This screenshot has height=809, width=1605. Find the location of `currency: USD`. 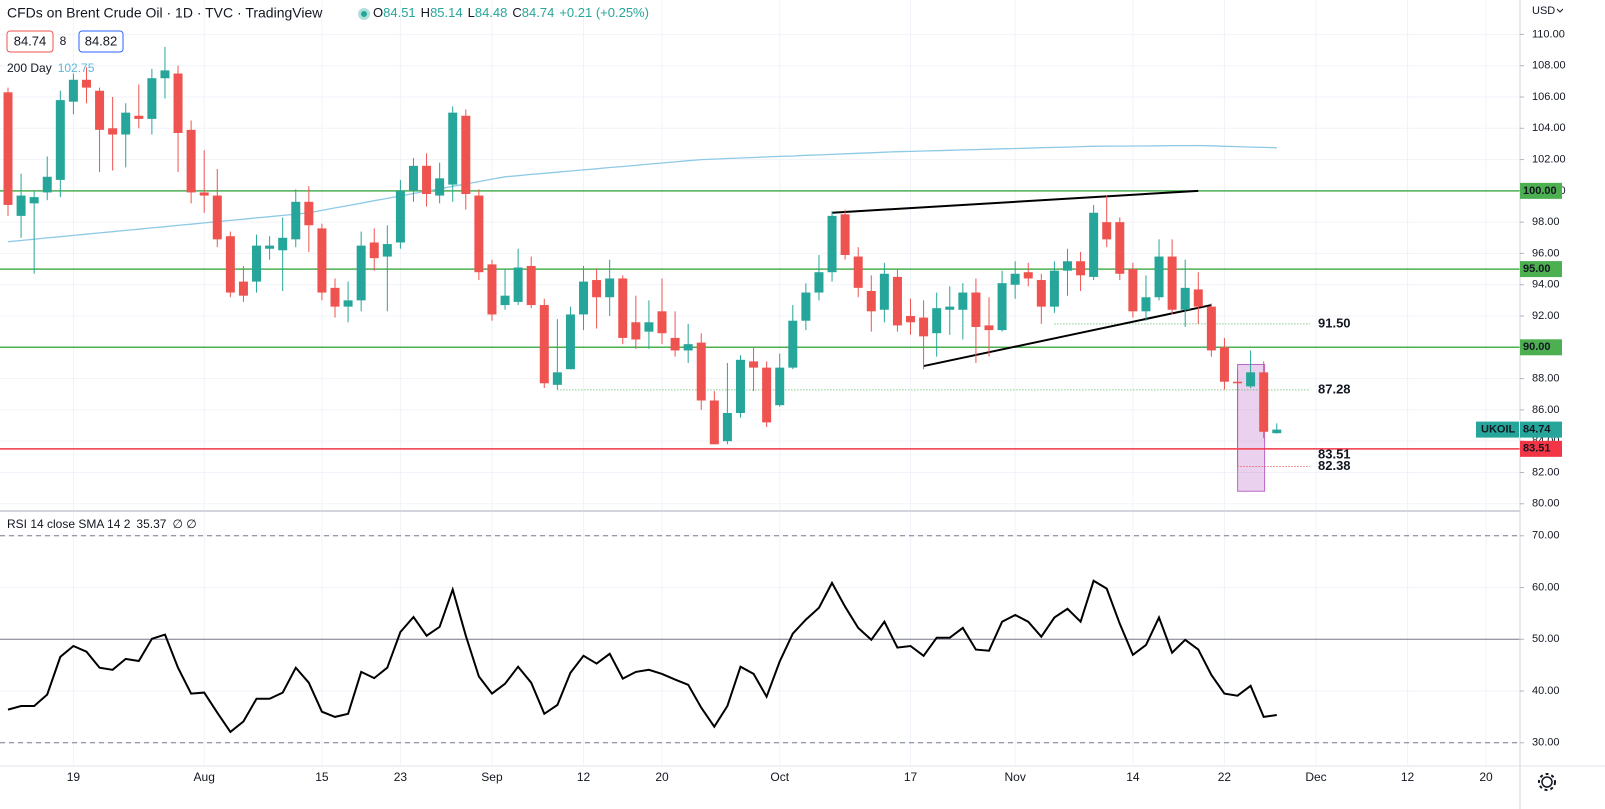

currency: USD is located at coordinates (1543, 11).